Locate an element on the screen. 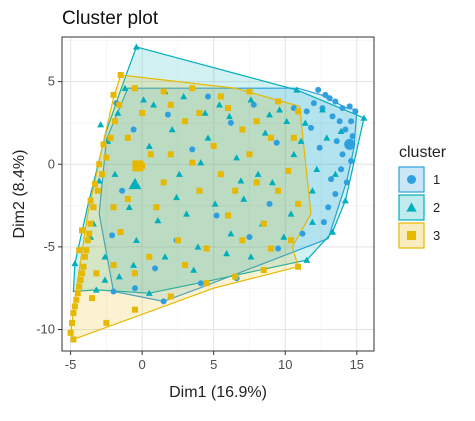 The width and height of the screenshot is (475, 421). x-axis-title: Dim1 (16.9%) is located at coordinates (218, 392).